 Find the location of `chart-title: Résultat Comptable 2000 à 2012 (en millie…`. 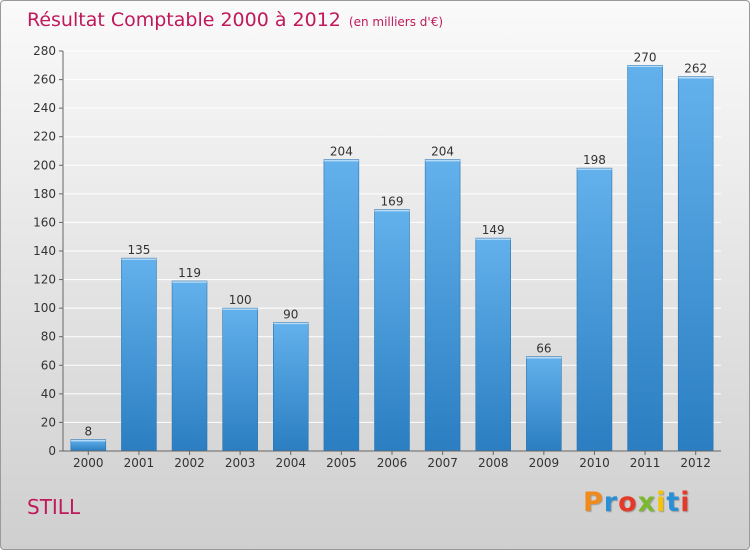

chart-title: Résultat Comptable 2000 à 2012 (en millie… is located at coordinates (235, 20).